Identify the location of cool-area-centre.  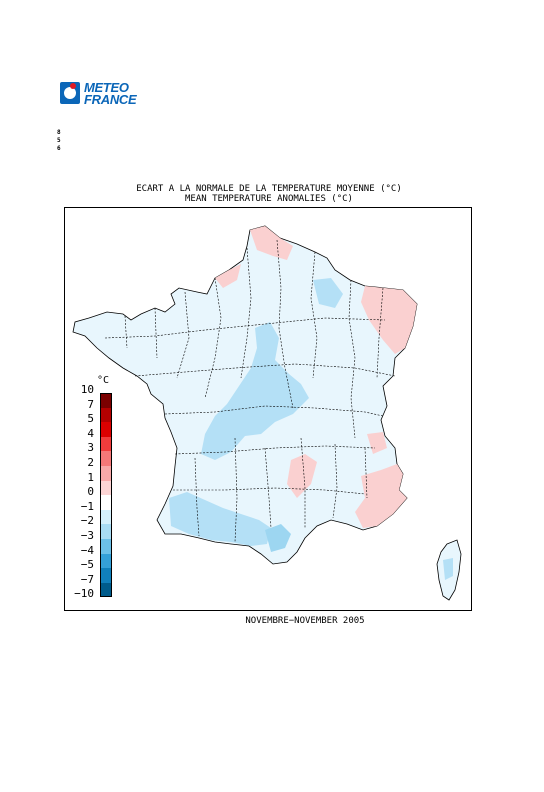
(255, 391).